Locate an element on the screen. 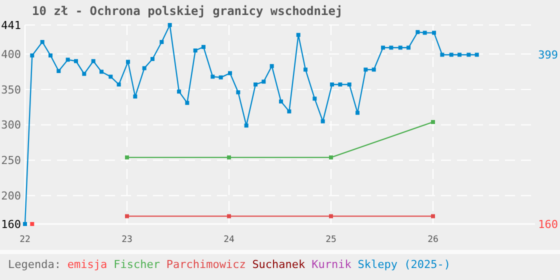 The image size is (560, 280). x-tick-label: 25 is located at coordinates (331, 240).